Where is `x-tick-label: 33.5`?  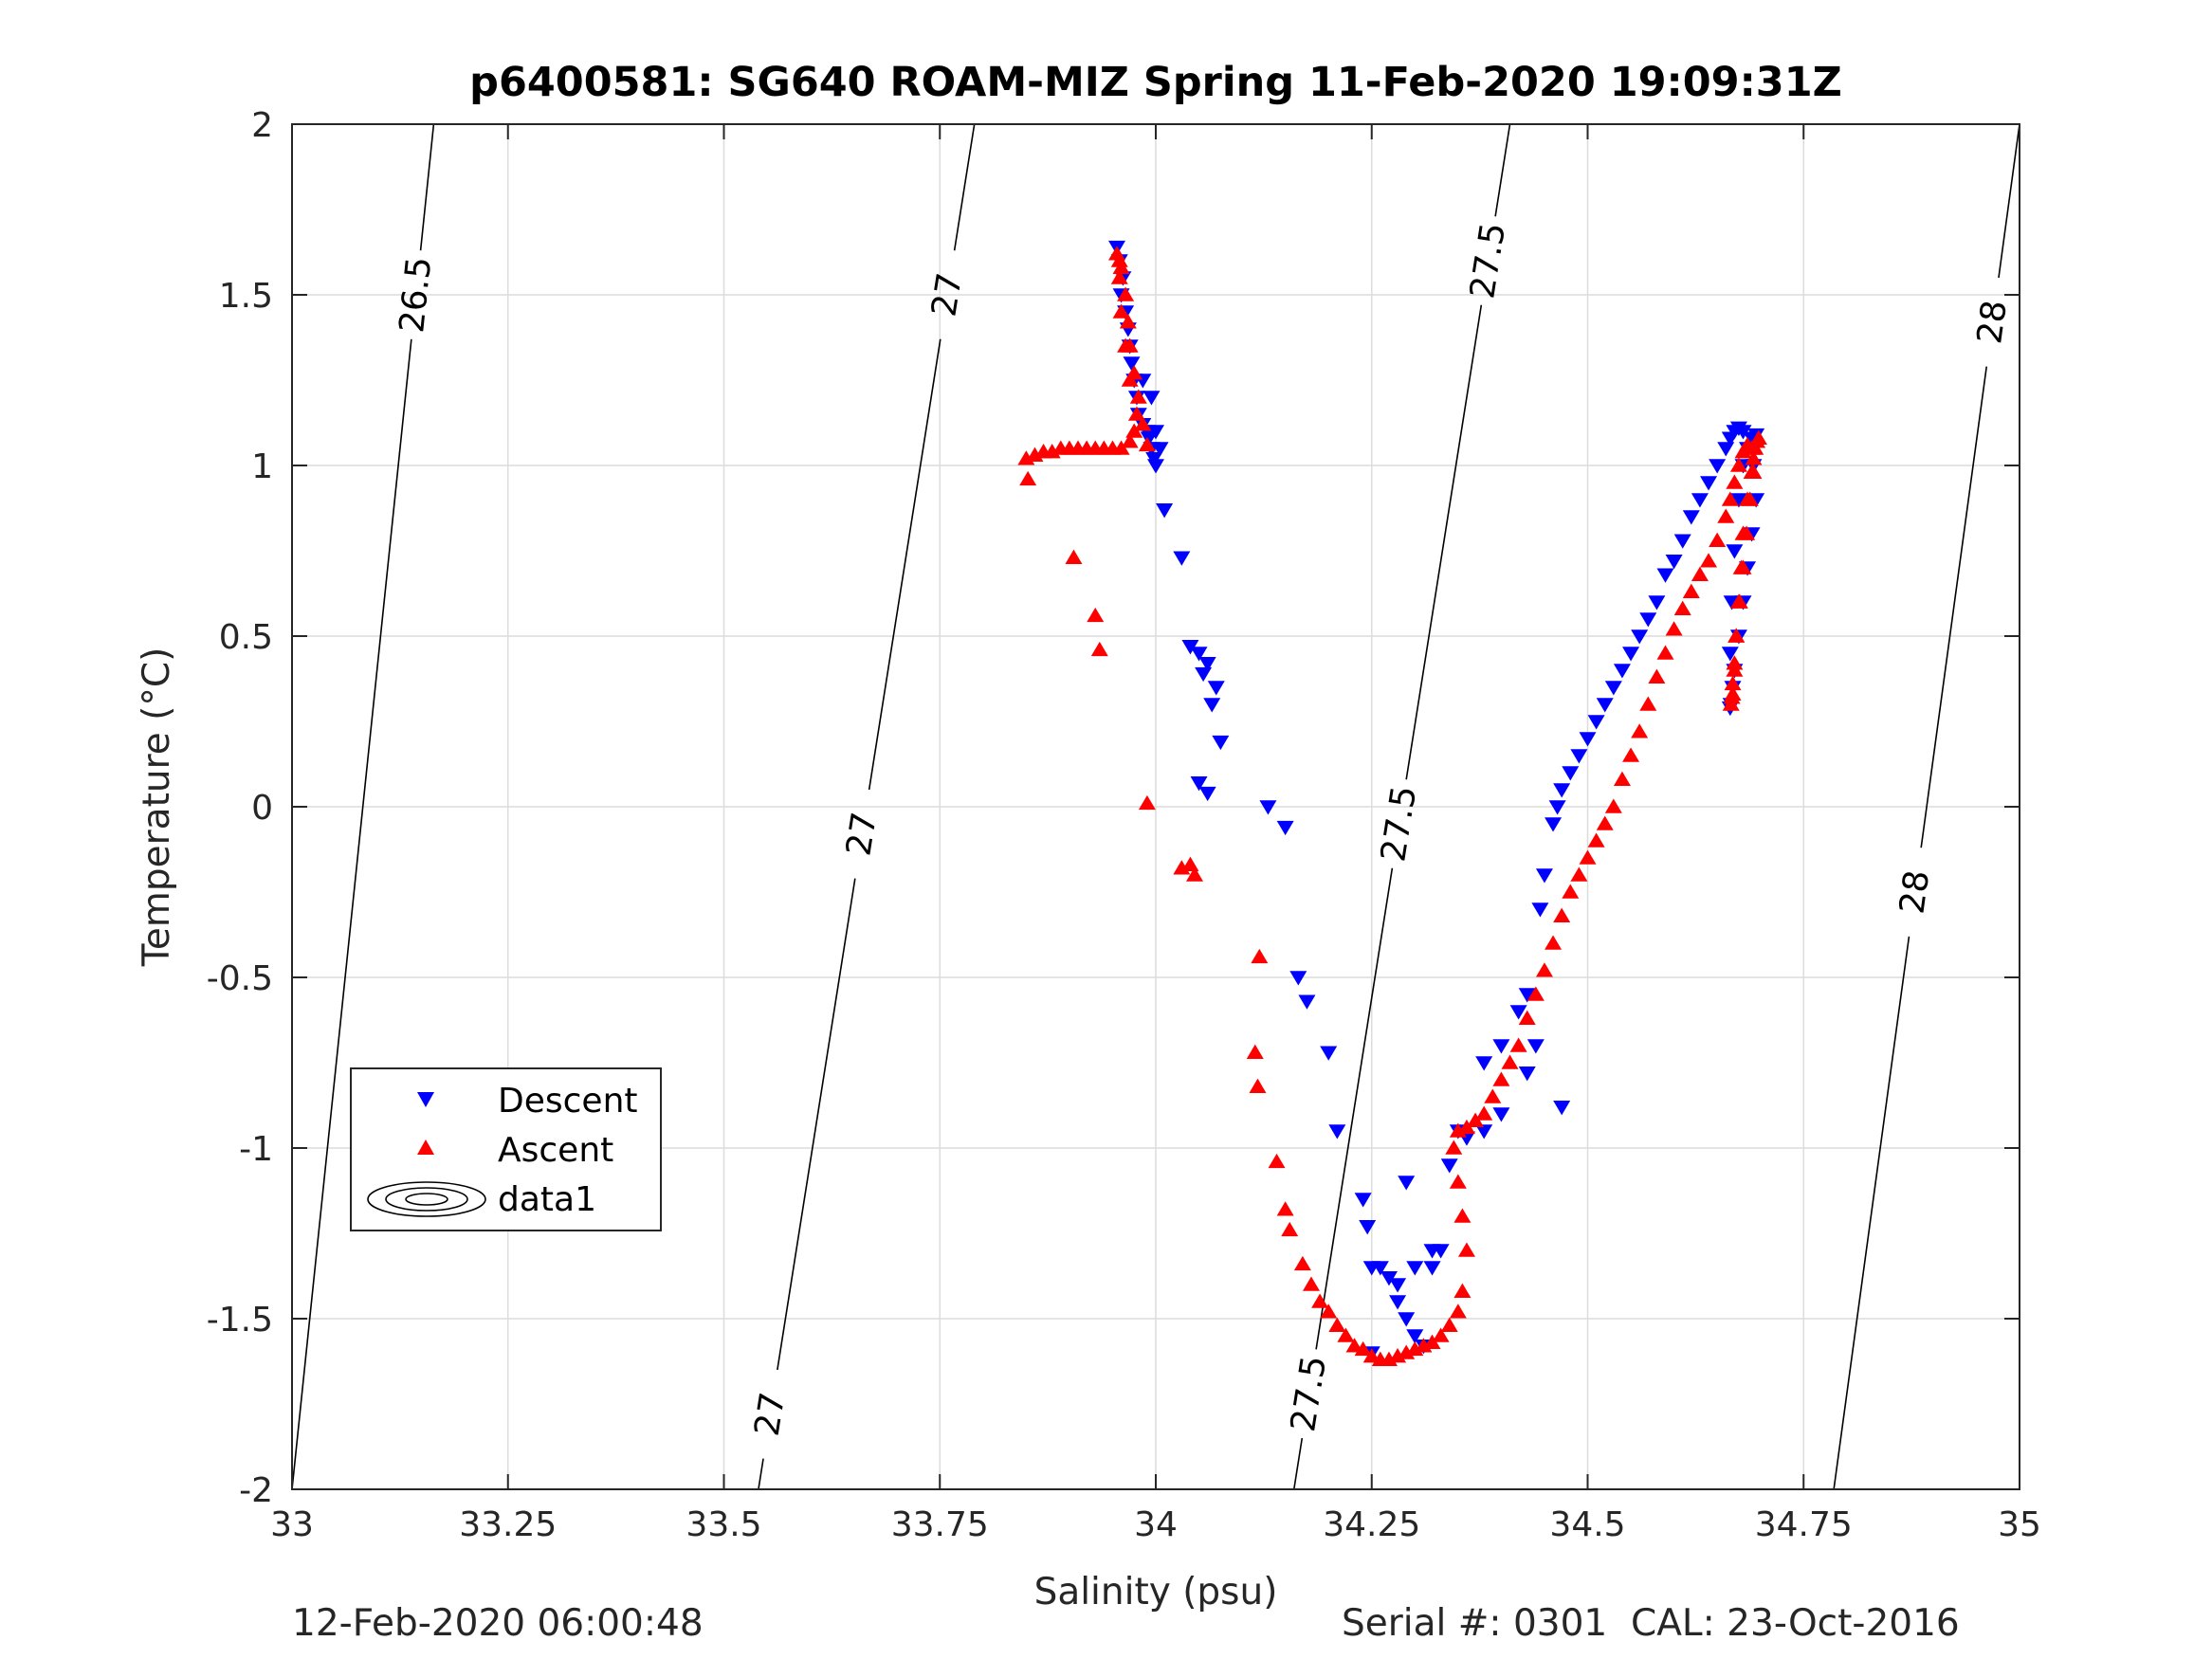 x-tick-label: 33.5 is located at coordinates (723, 1524).